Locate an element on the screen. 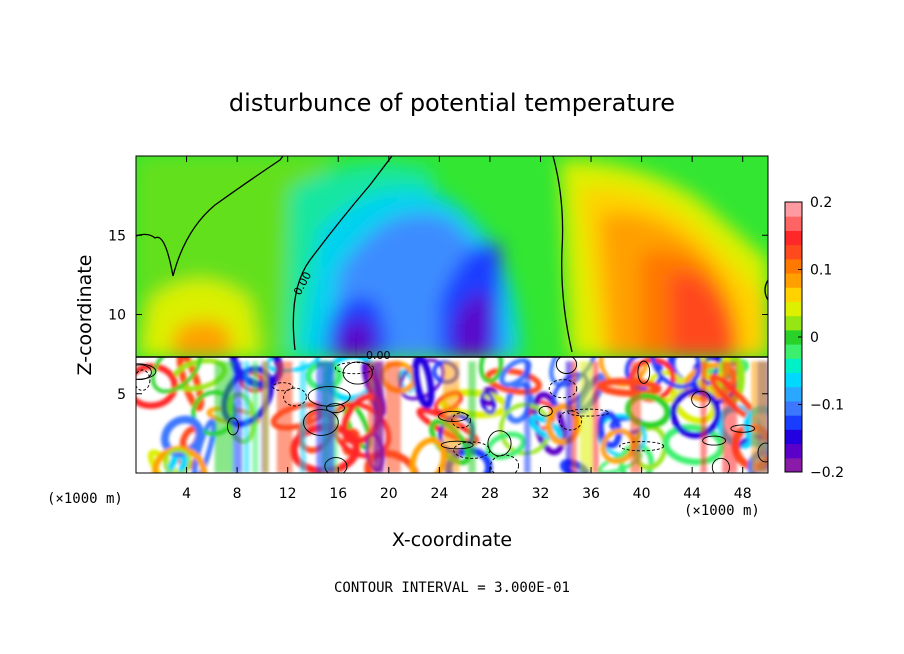  x-tick-label: 16 is located at coordinates (338, 494).